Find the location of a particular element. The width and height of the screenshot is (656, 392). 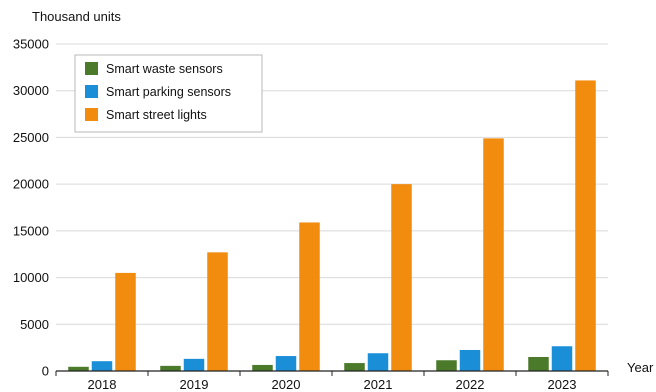

bar-smart-waste-sensors-2021 is located at coordinates (354, 367).